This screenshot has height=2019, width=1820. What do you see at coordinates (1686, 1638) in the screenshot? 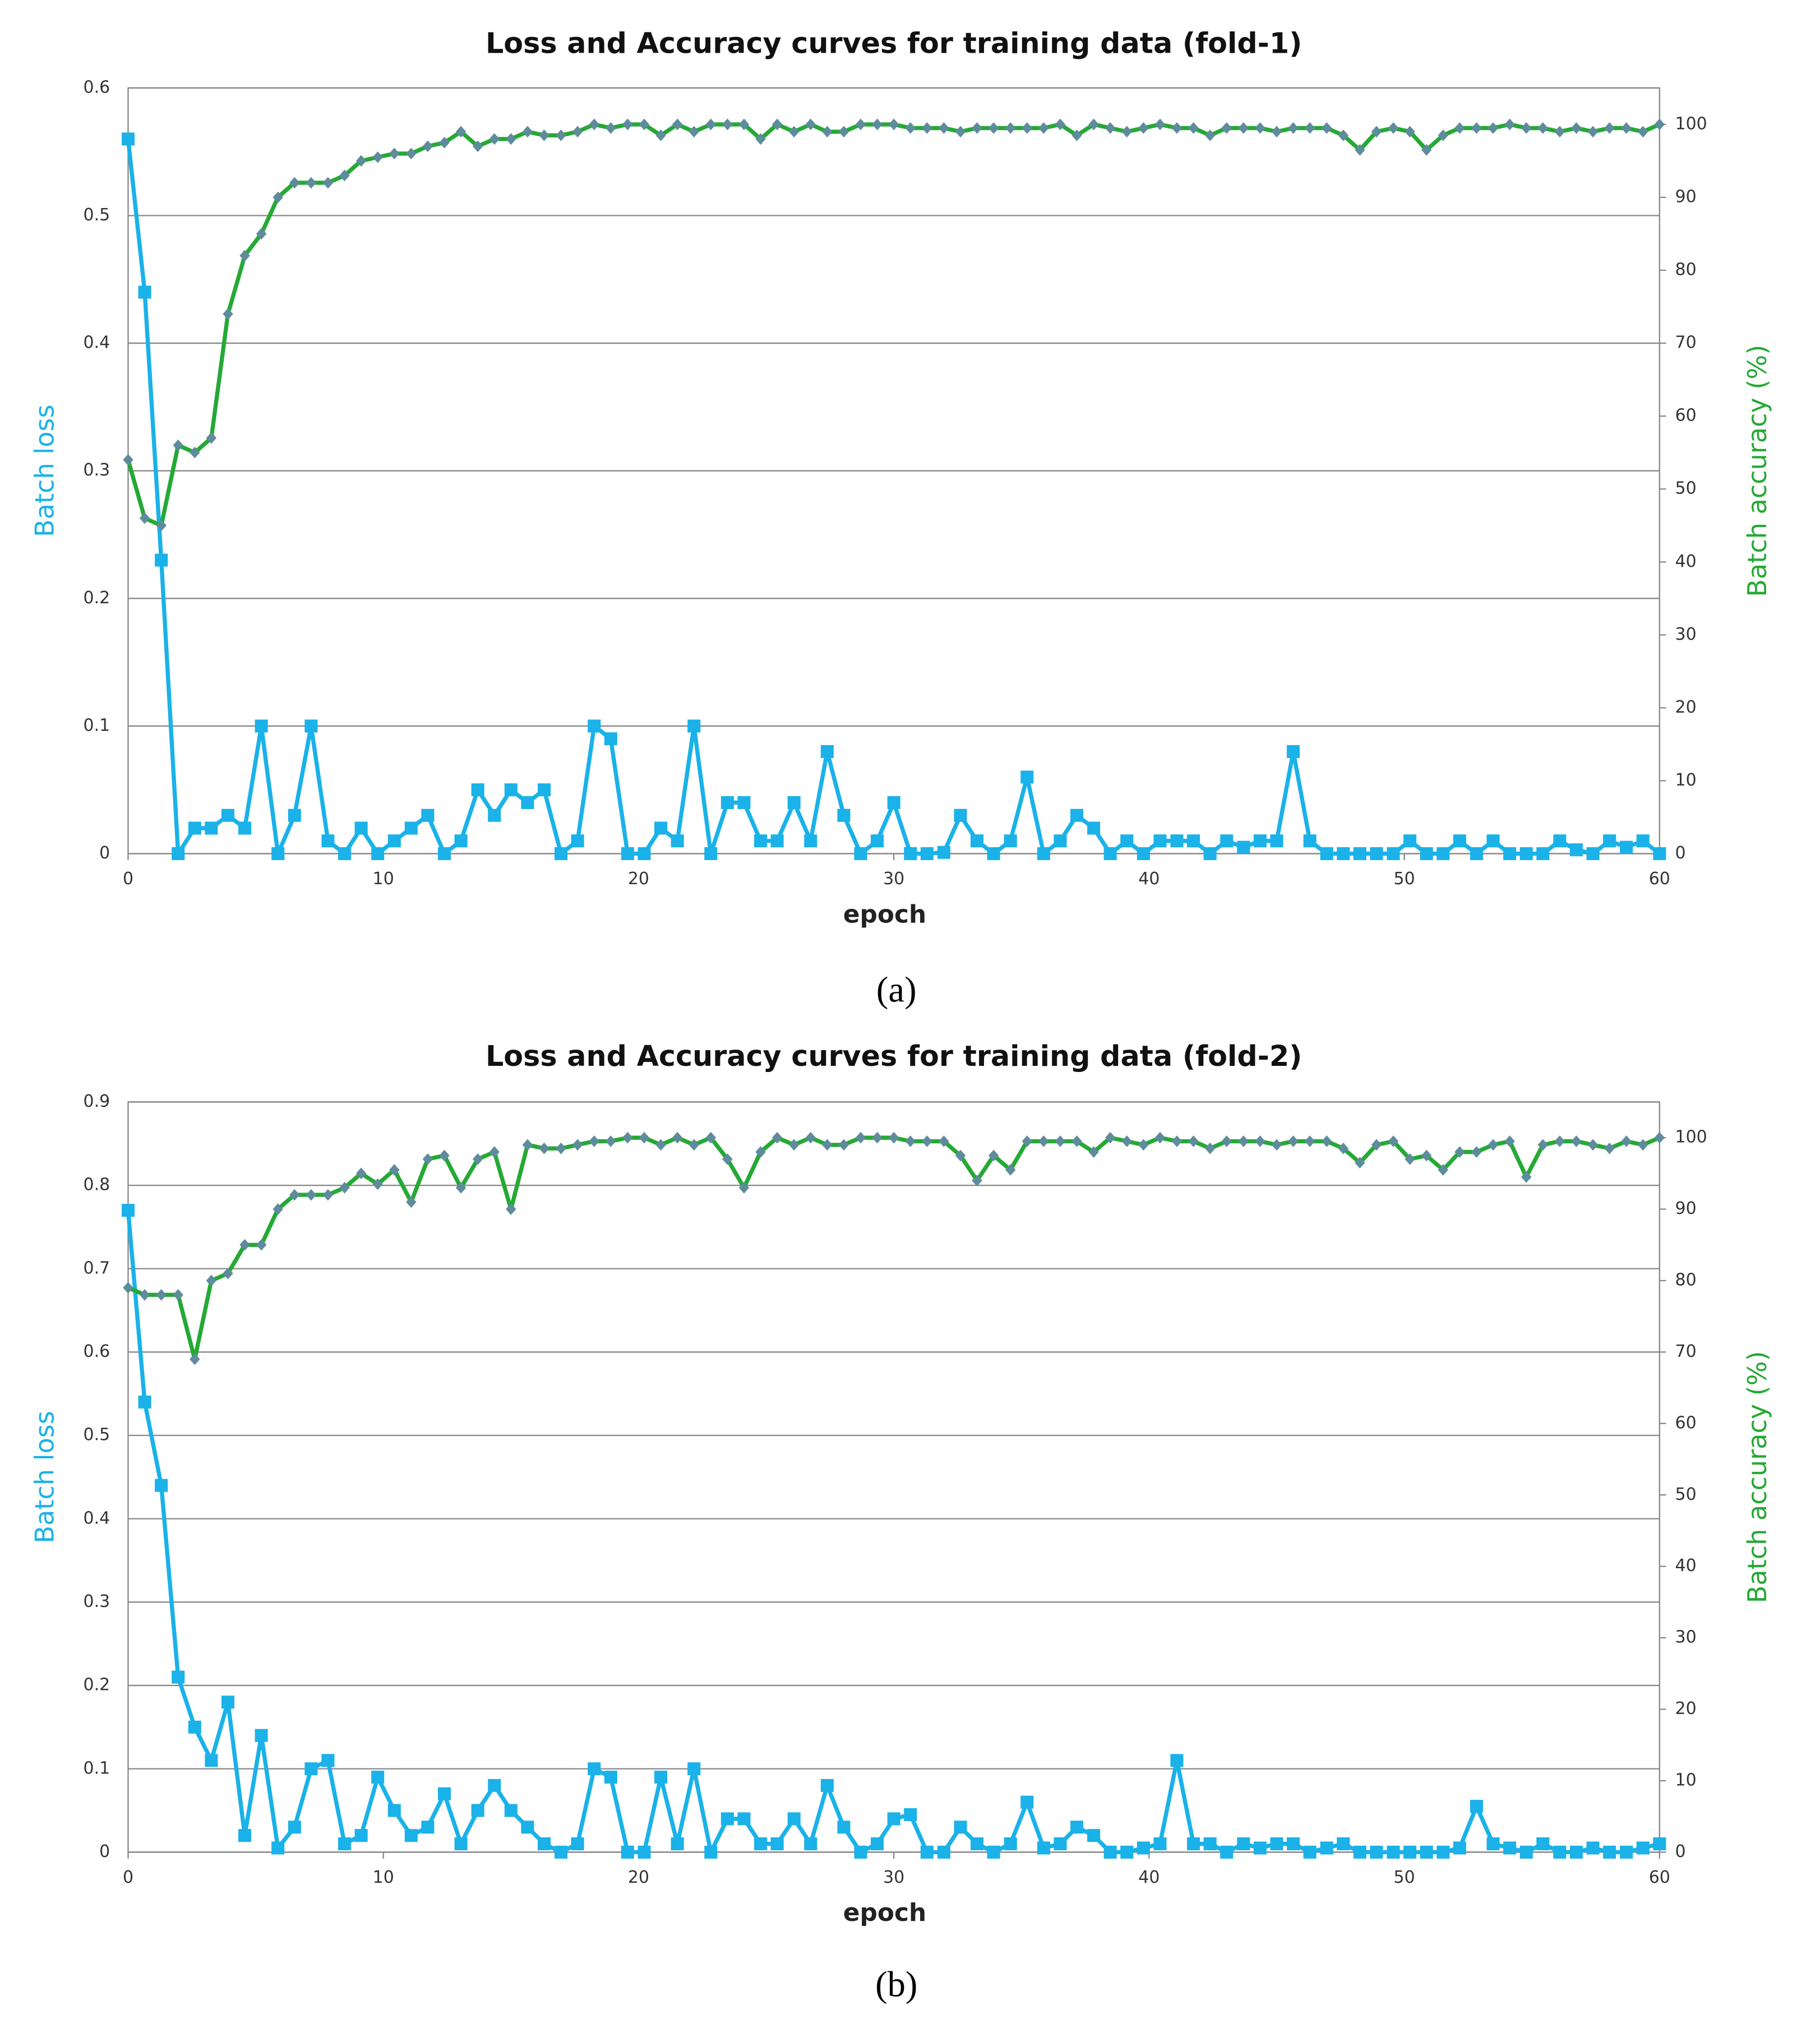
I see `y2-tick-label: 30` at bounding box center [1686, 1638].